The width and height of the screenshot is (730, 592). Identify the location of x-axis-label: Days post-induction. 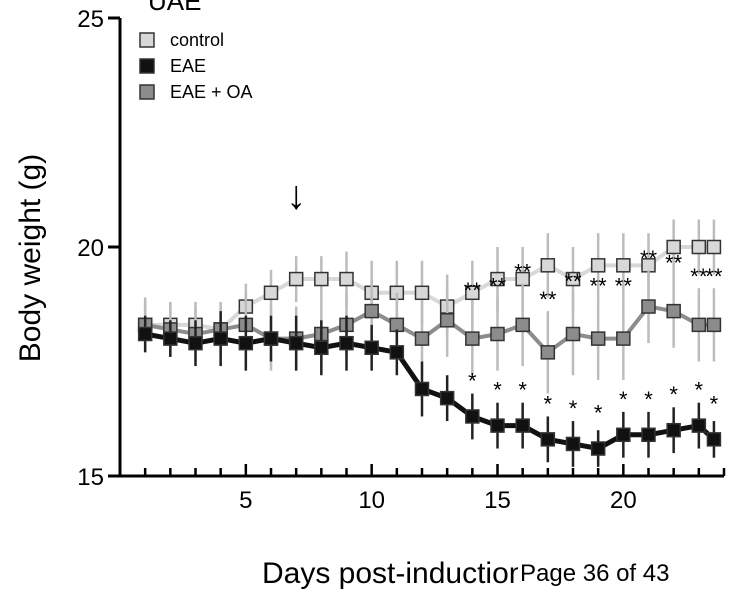
(393, 573).